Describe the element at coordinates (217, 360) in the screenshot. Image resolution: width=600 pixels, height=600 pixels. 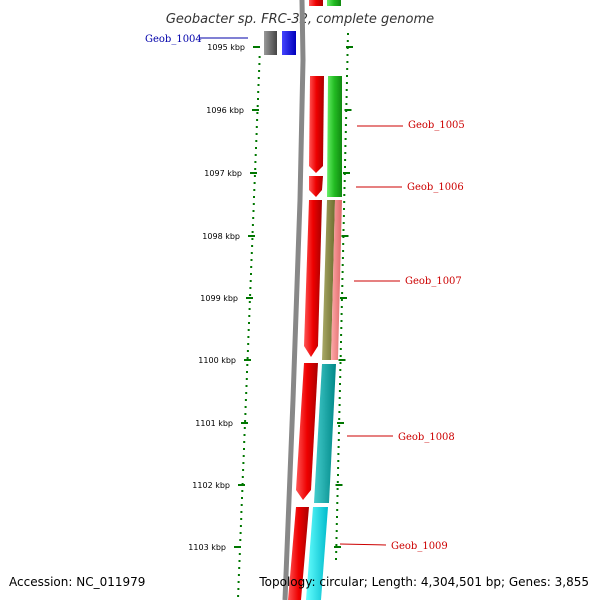
I see `kbp-label: 1100 kbp` at that location.